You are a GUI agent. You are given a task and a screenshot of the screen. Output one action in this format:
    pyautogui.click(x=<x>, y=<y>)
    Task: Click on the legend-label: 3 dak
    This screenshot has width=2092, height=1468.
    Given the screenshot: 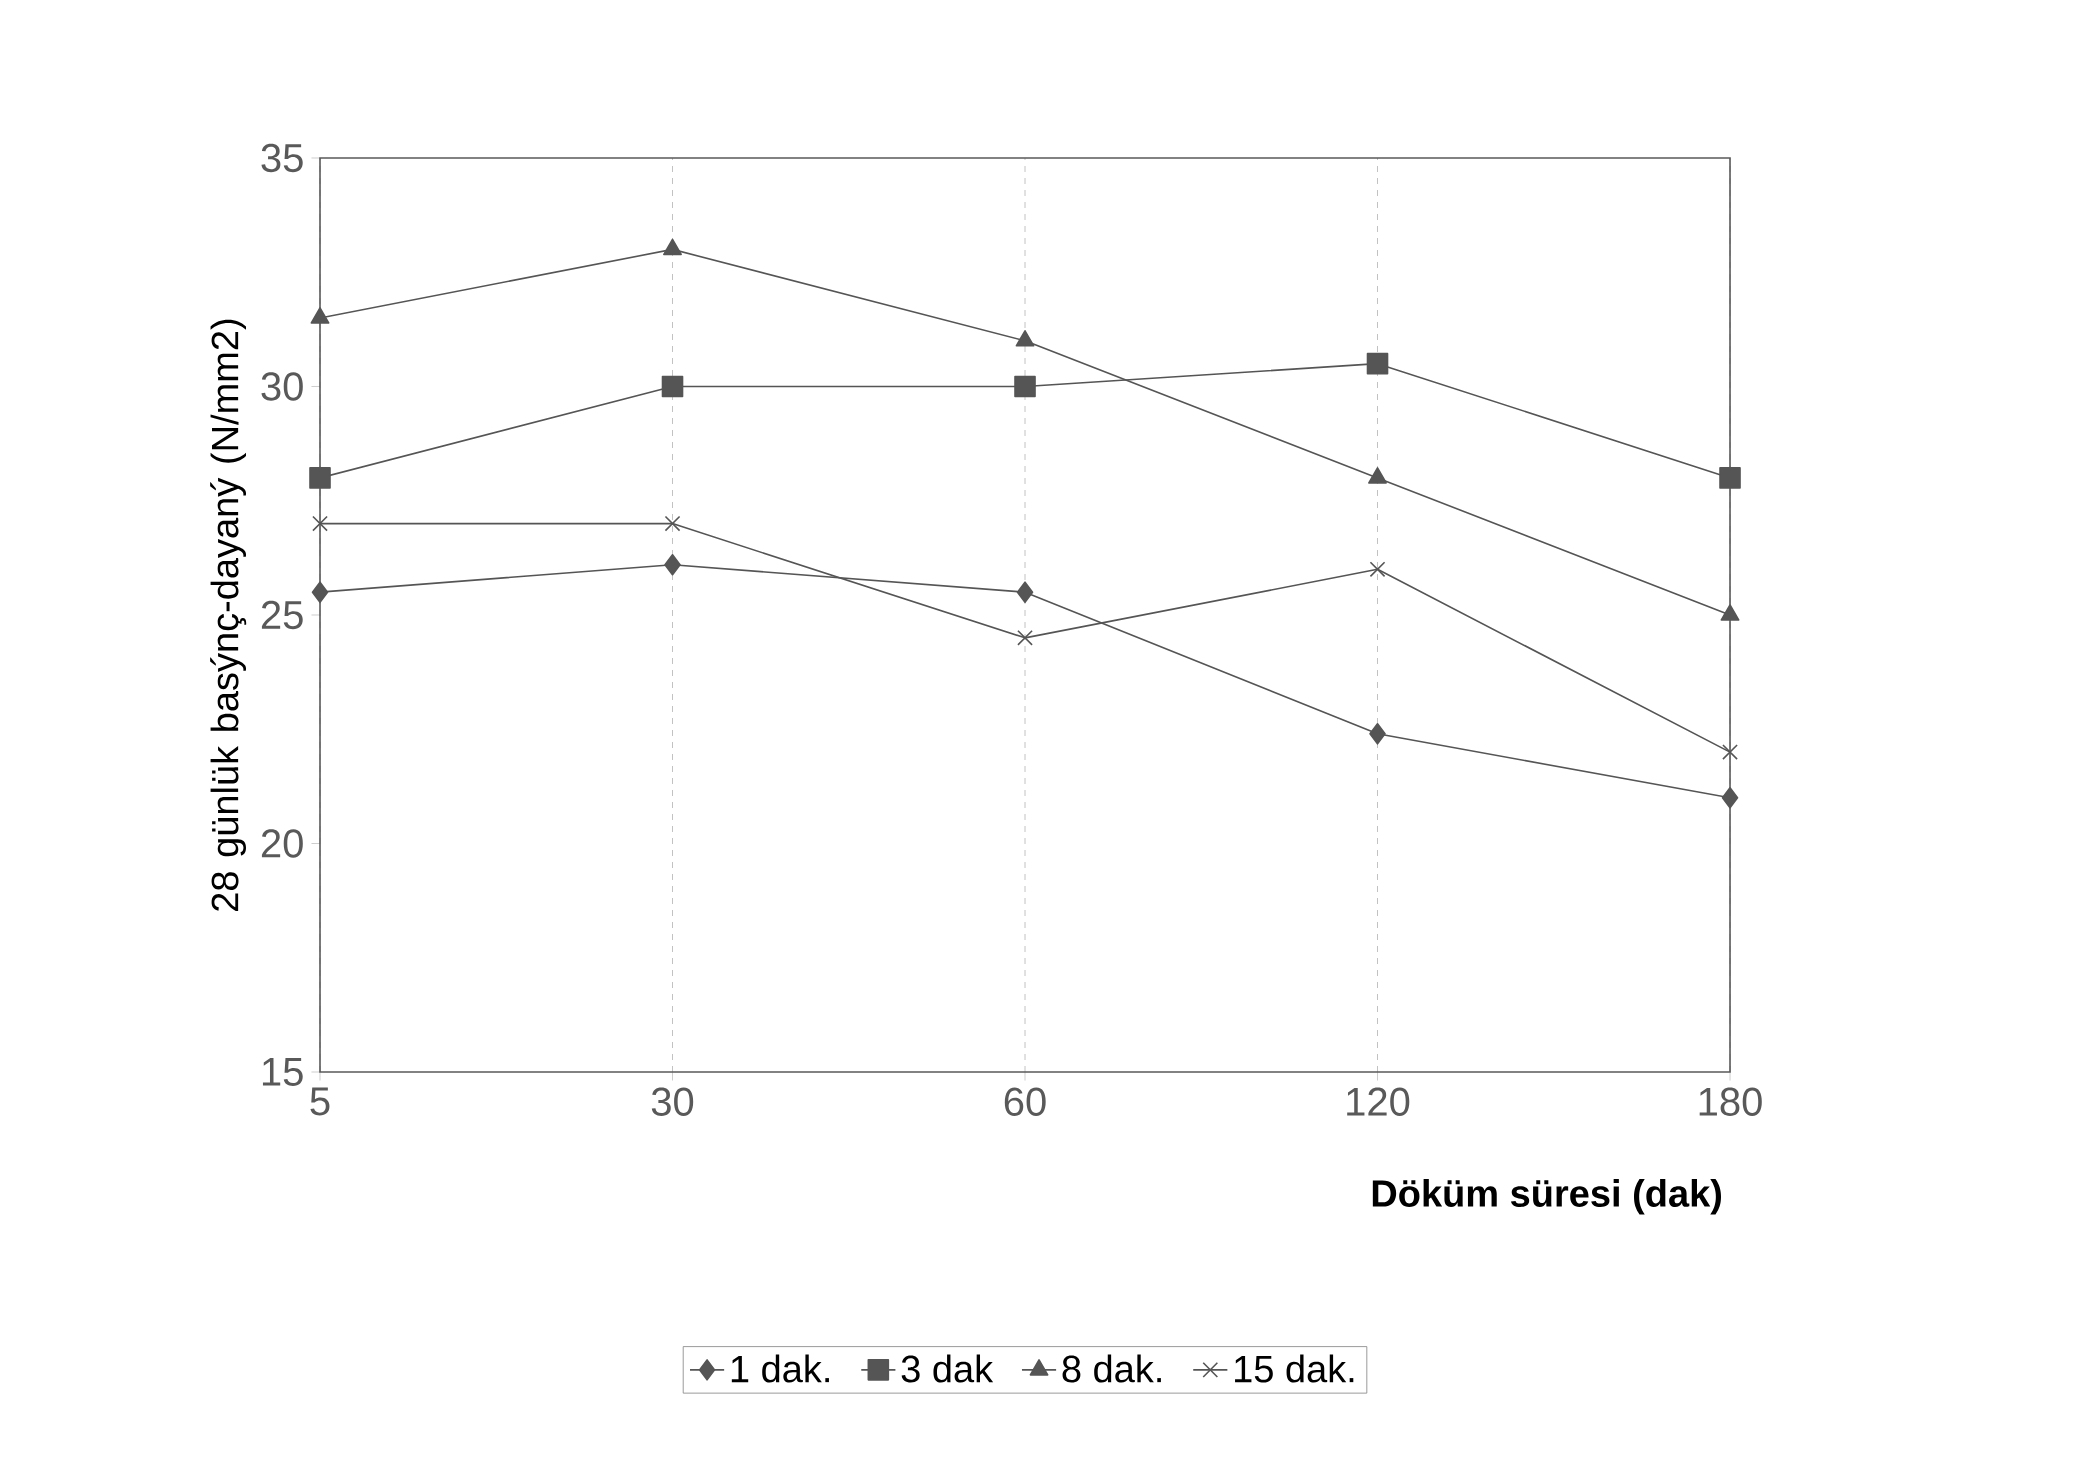 What is the action you would take?
    pyautogui.click(x=947, y=1368)
    